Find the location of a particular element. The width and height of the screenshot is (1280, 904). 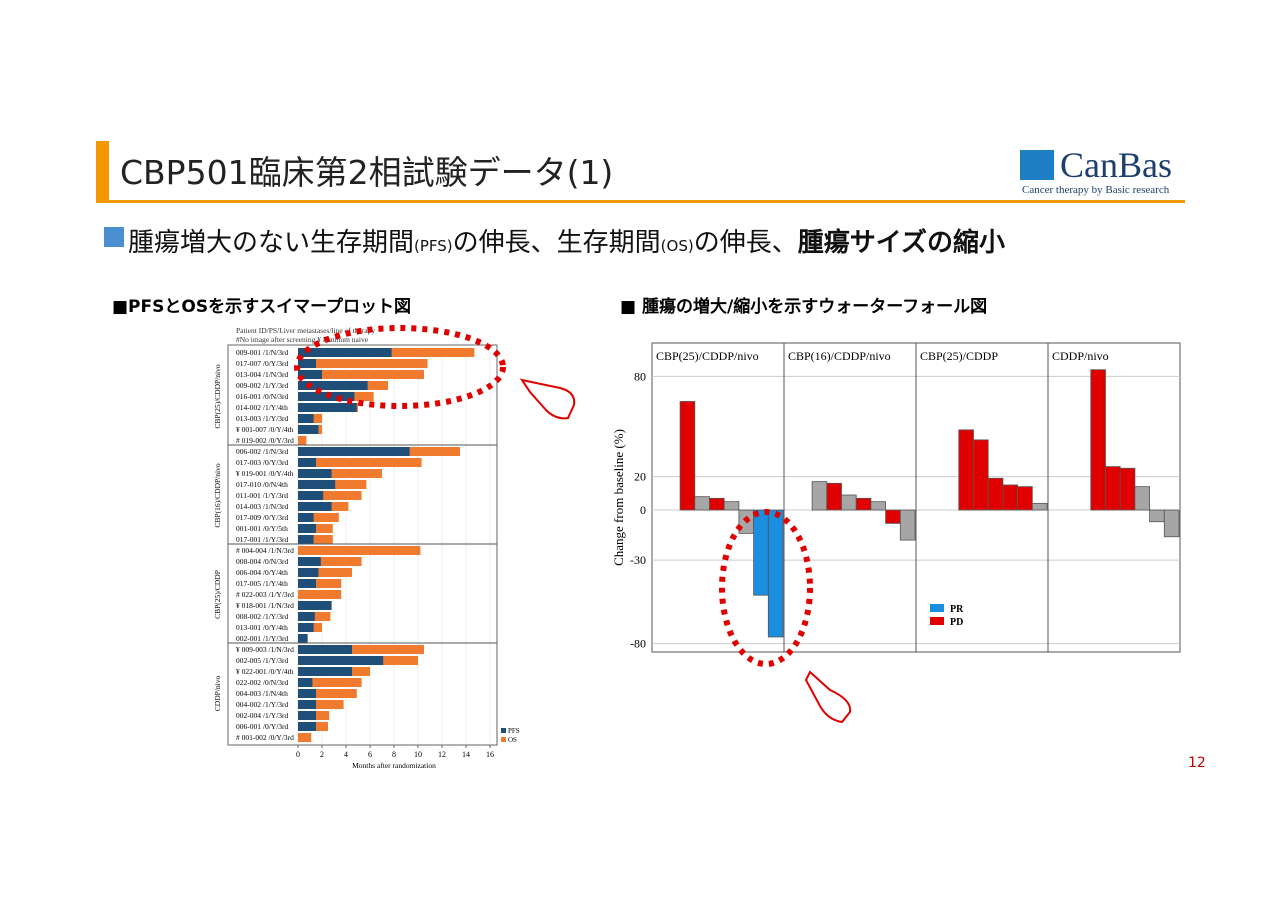

section-heading: ■ 腫瘍の増大/縮小を示すウォーターフォール図 is located at coordinates (804, 307).